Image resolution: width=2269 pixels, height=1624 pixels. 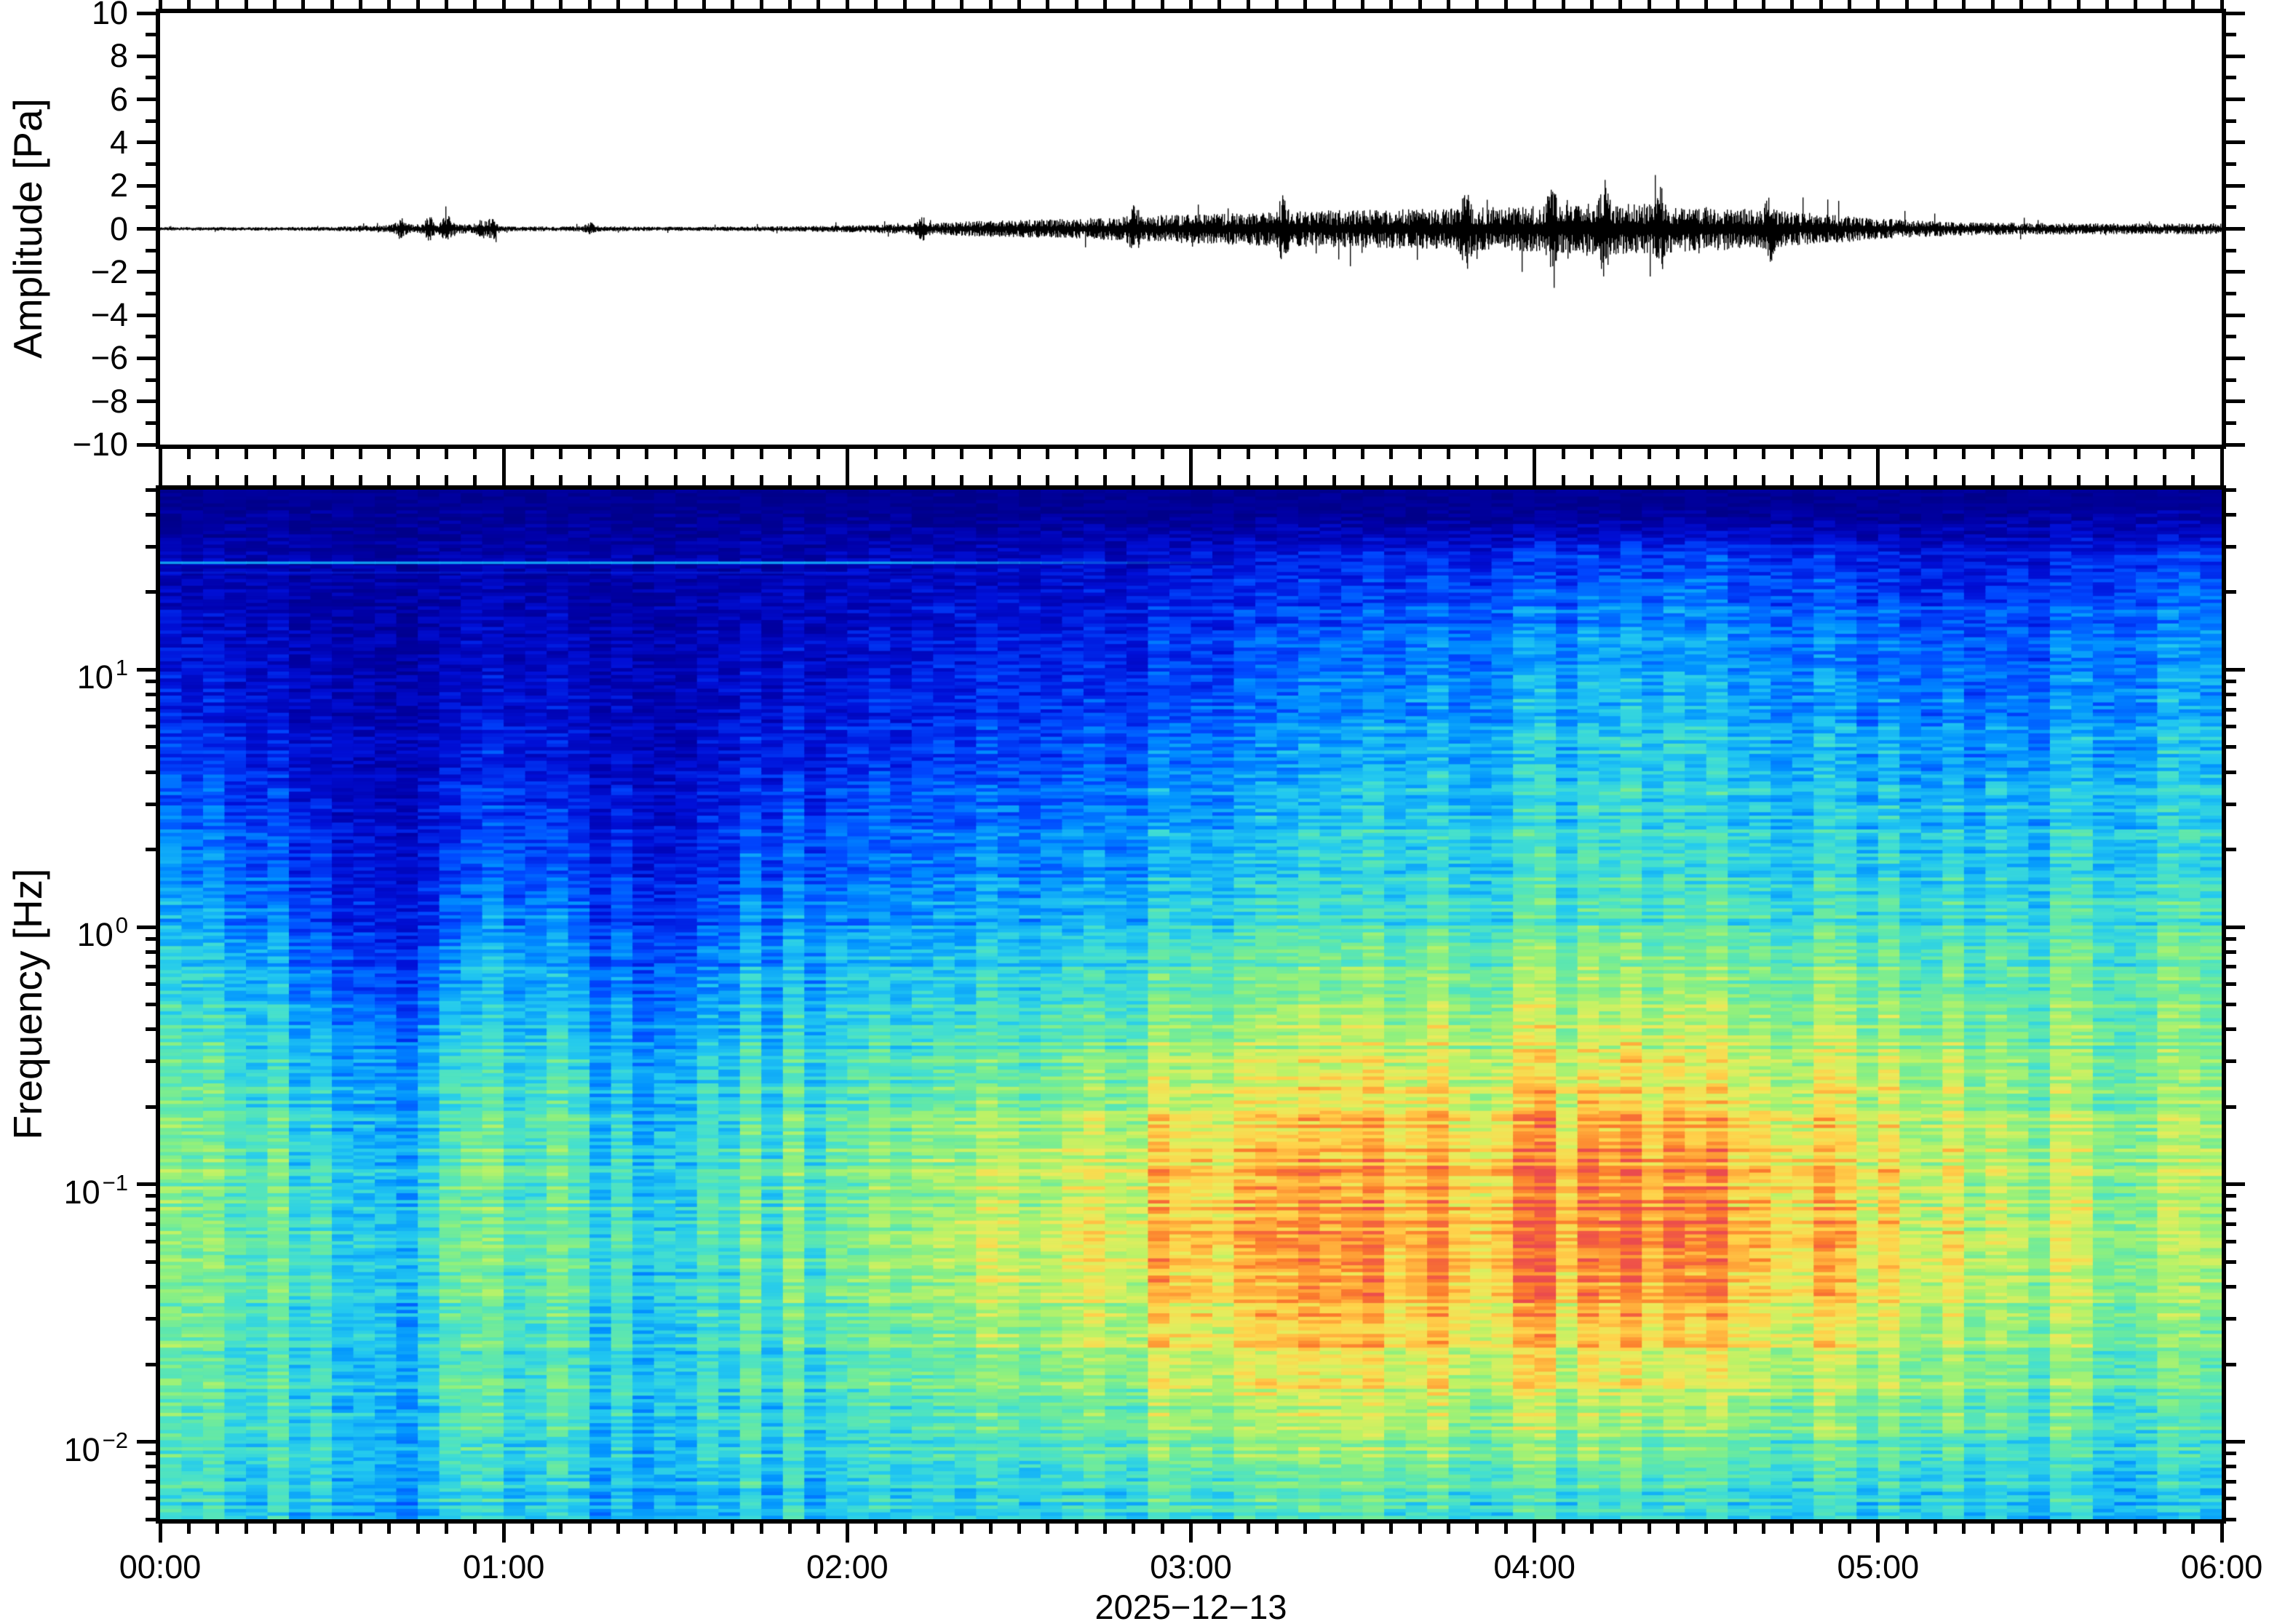 I want to click on amplitude-tick-label: 4, so click(x=119, y=142).